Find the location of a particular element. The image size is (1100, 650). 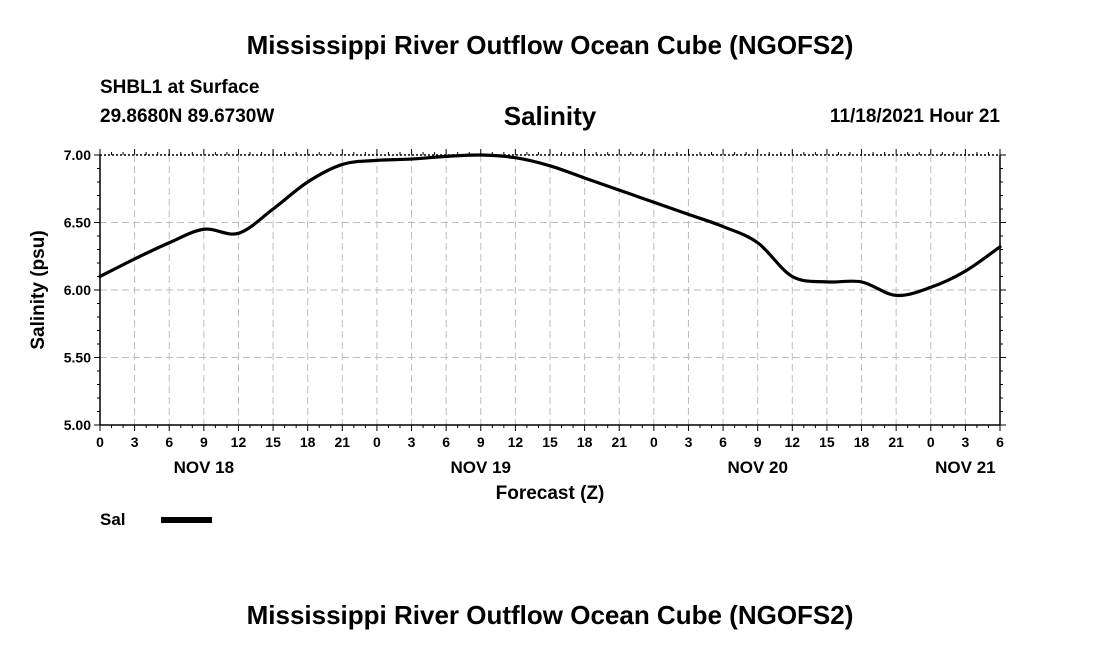

date-label: NOV 18 is located at coordinates (204, 467).